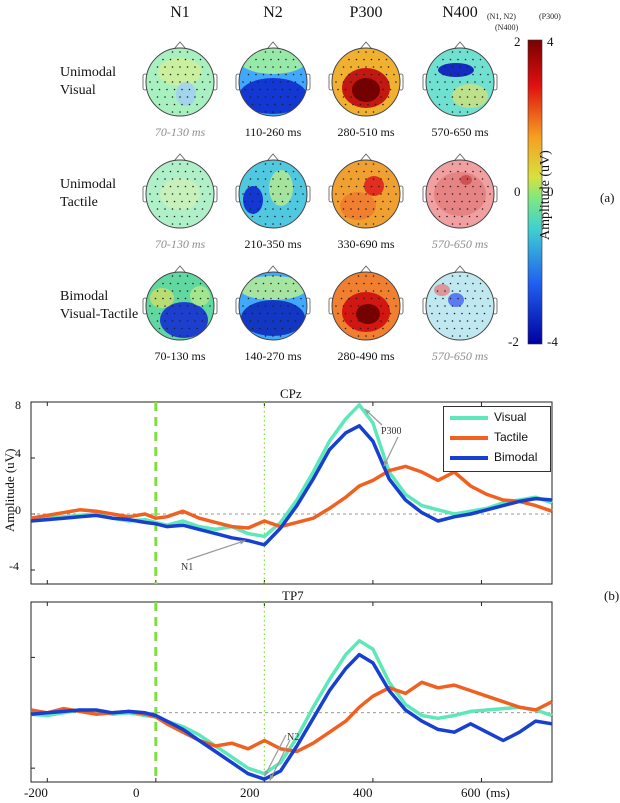  I want to click on colorbar-right-tick-neg4: -4, so click(552, 341).